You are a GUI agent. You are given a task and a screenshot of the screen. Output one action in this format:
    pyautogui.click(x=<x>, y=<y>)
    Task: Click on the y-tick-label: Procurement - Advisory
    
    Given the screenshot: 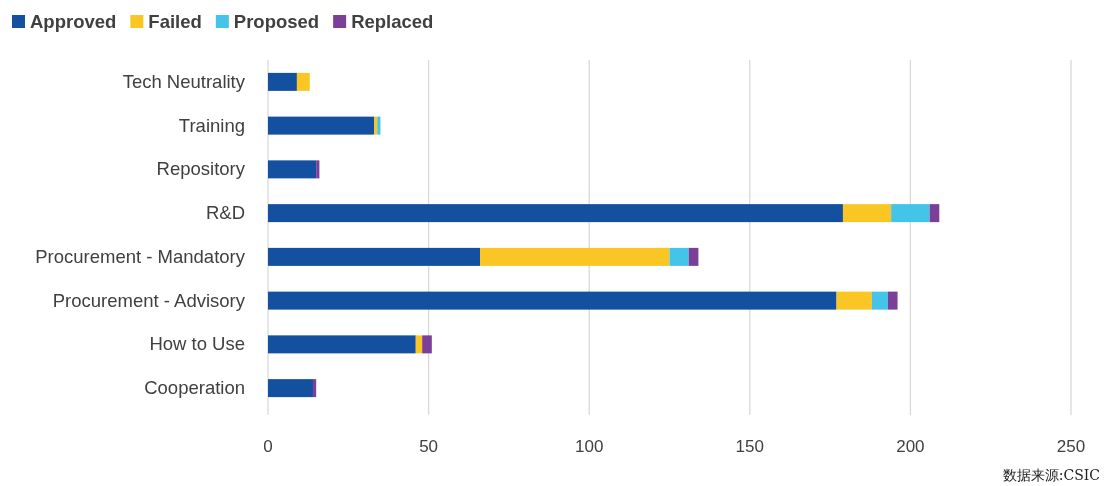 What is the action you would take?
    pyautogui.click(x=149, y=300)
    